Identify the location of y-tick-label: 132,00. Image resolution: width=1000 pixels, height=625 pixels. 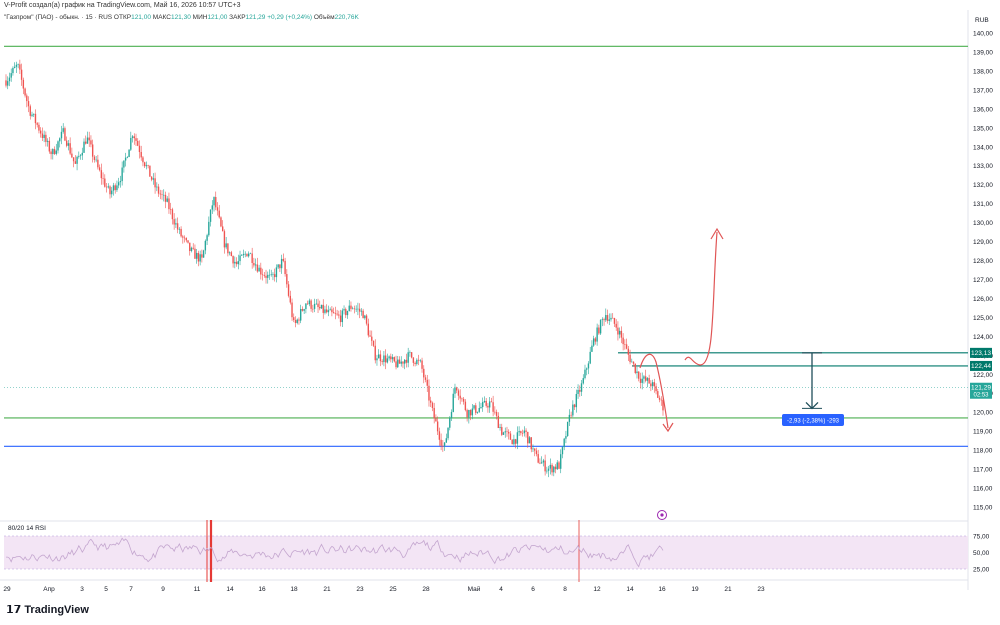
(983, 185).